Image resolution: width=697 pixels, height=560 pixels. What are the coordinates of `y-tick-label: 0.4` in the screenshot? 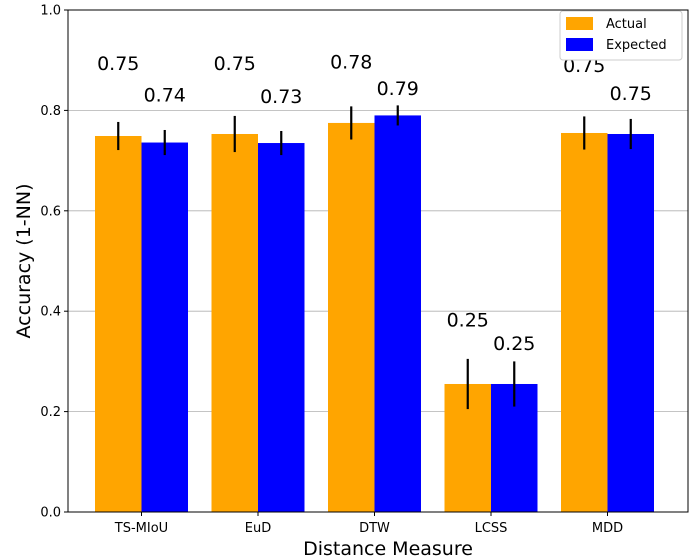 It's located at (50, 312).